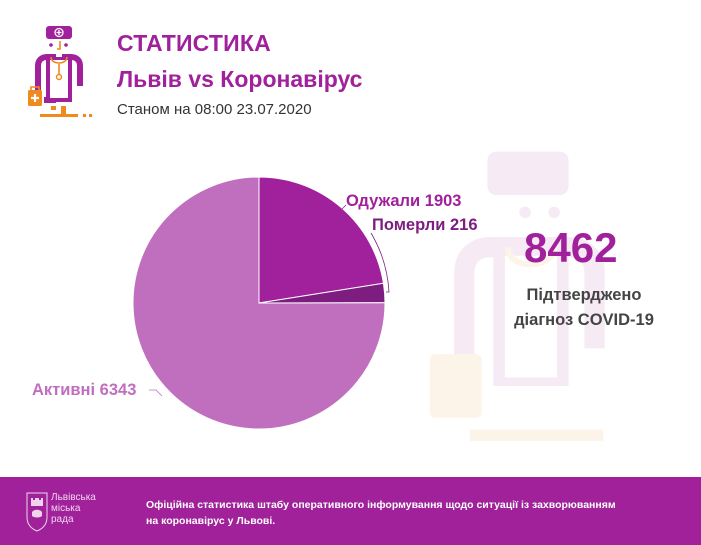  Describe the element at coordinates (73, 508) in the screenshot. I see `city-council-name: Львівська міська рада` at that location.